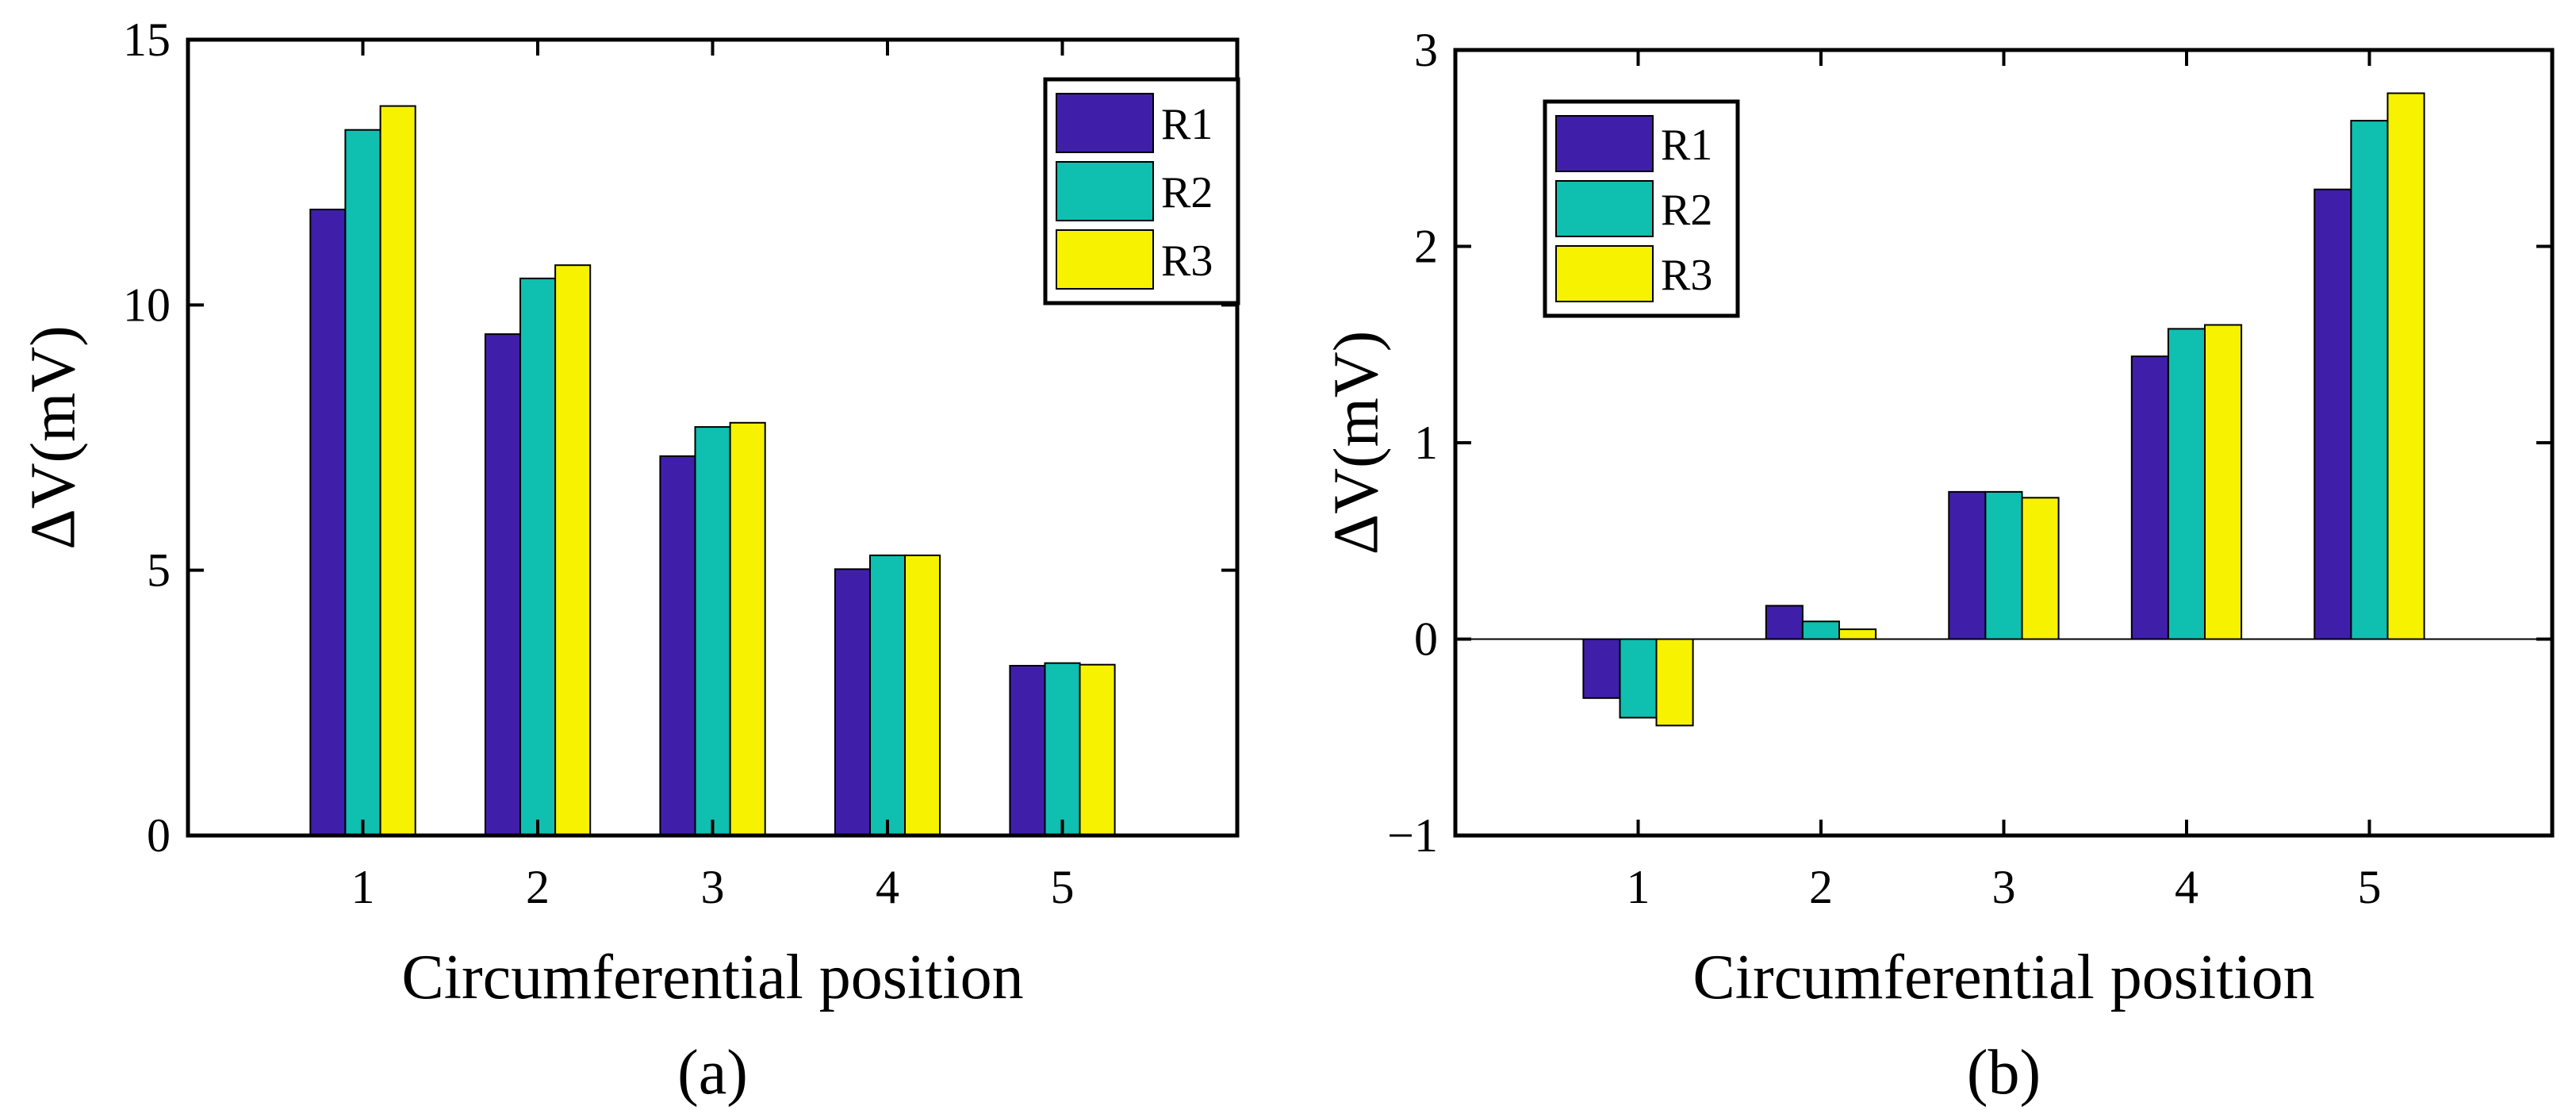 This screenshot has width=2576, height=1114. Describe the element at coordinates (1426, 247) in the screenshot. I see `y-tick-label: 2` at that location.